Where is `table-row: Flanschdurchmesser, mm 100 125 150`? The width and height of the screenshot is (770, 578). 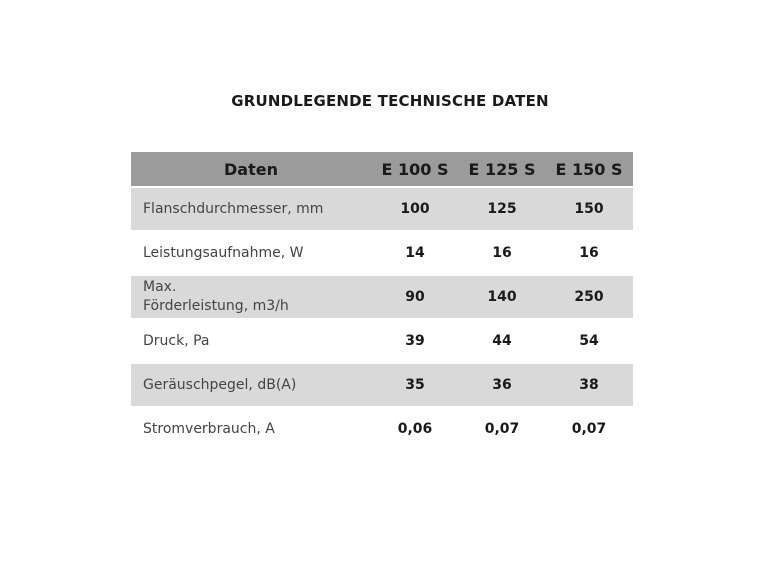
table-row: Flanschdurchmesser, mm 100 125 150 is located at coordinates (382, 209).